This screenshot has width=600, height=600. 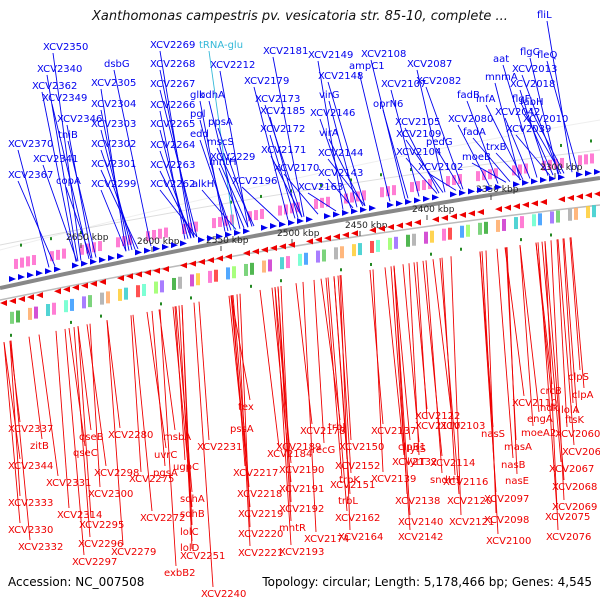 I want to click on gene-label-reverse: XCV2219, so click(x=260, y=514).